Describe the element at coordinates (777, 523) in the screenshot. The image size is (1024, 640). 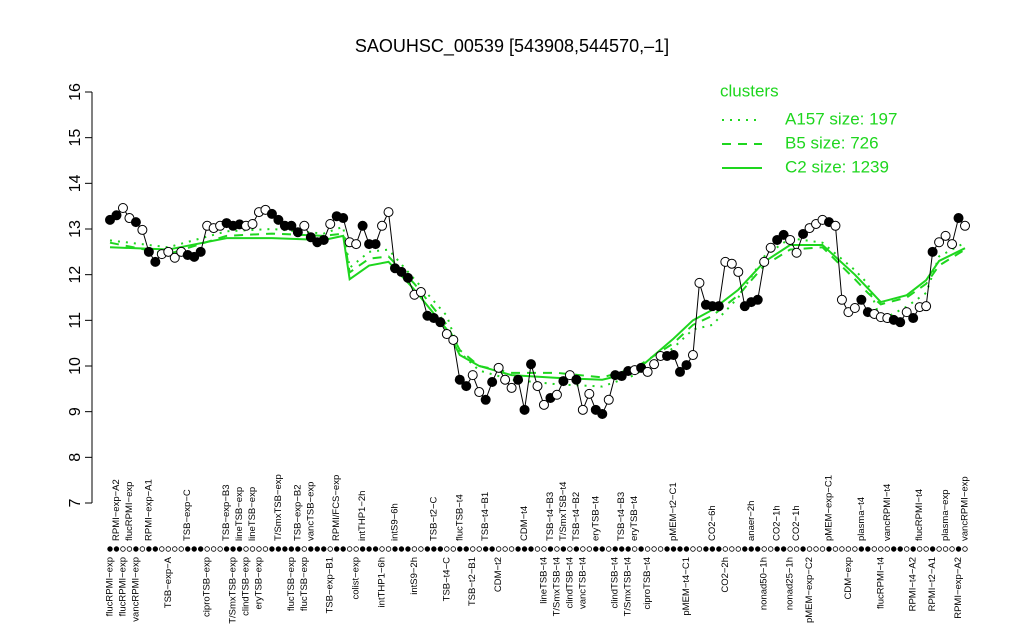
I see `x-tick-label: CO2−1h` at that location.